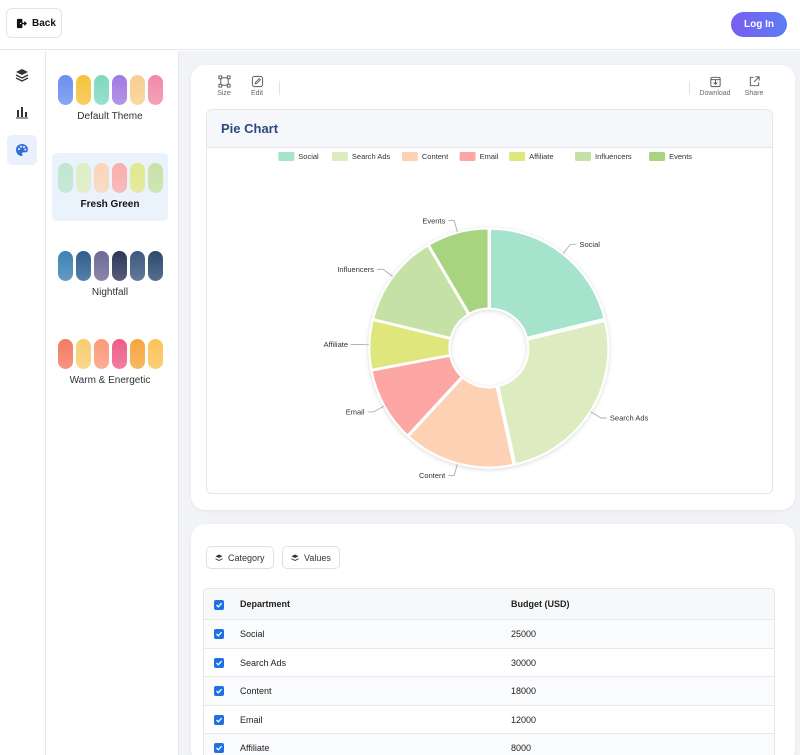 This screenshot has width=800, height=755. What do you see at coordinates (240, 557) in the screenshot?
I see `category-button: Category` at bounding box center [240, 557].